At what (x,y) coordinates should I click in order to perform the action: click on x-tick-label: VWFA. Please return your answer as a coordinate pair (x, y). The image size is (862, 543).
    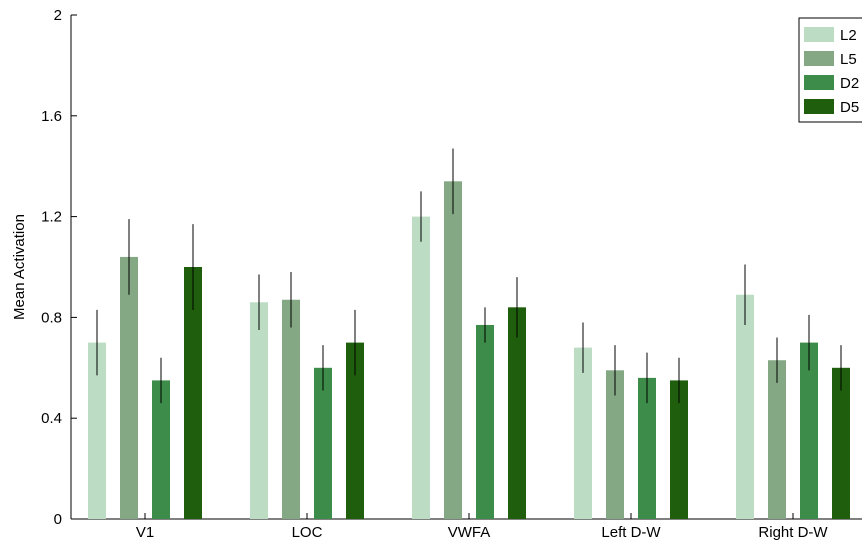
    Looking at the image, I should click on (469, 532).